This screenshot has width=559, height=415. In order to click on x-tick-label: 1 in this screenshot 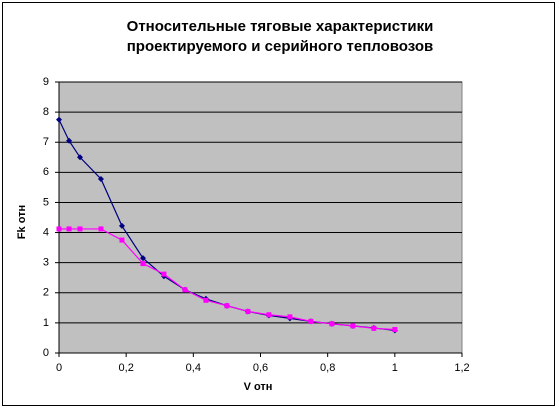, I will do `click(395, 368)`.